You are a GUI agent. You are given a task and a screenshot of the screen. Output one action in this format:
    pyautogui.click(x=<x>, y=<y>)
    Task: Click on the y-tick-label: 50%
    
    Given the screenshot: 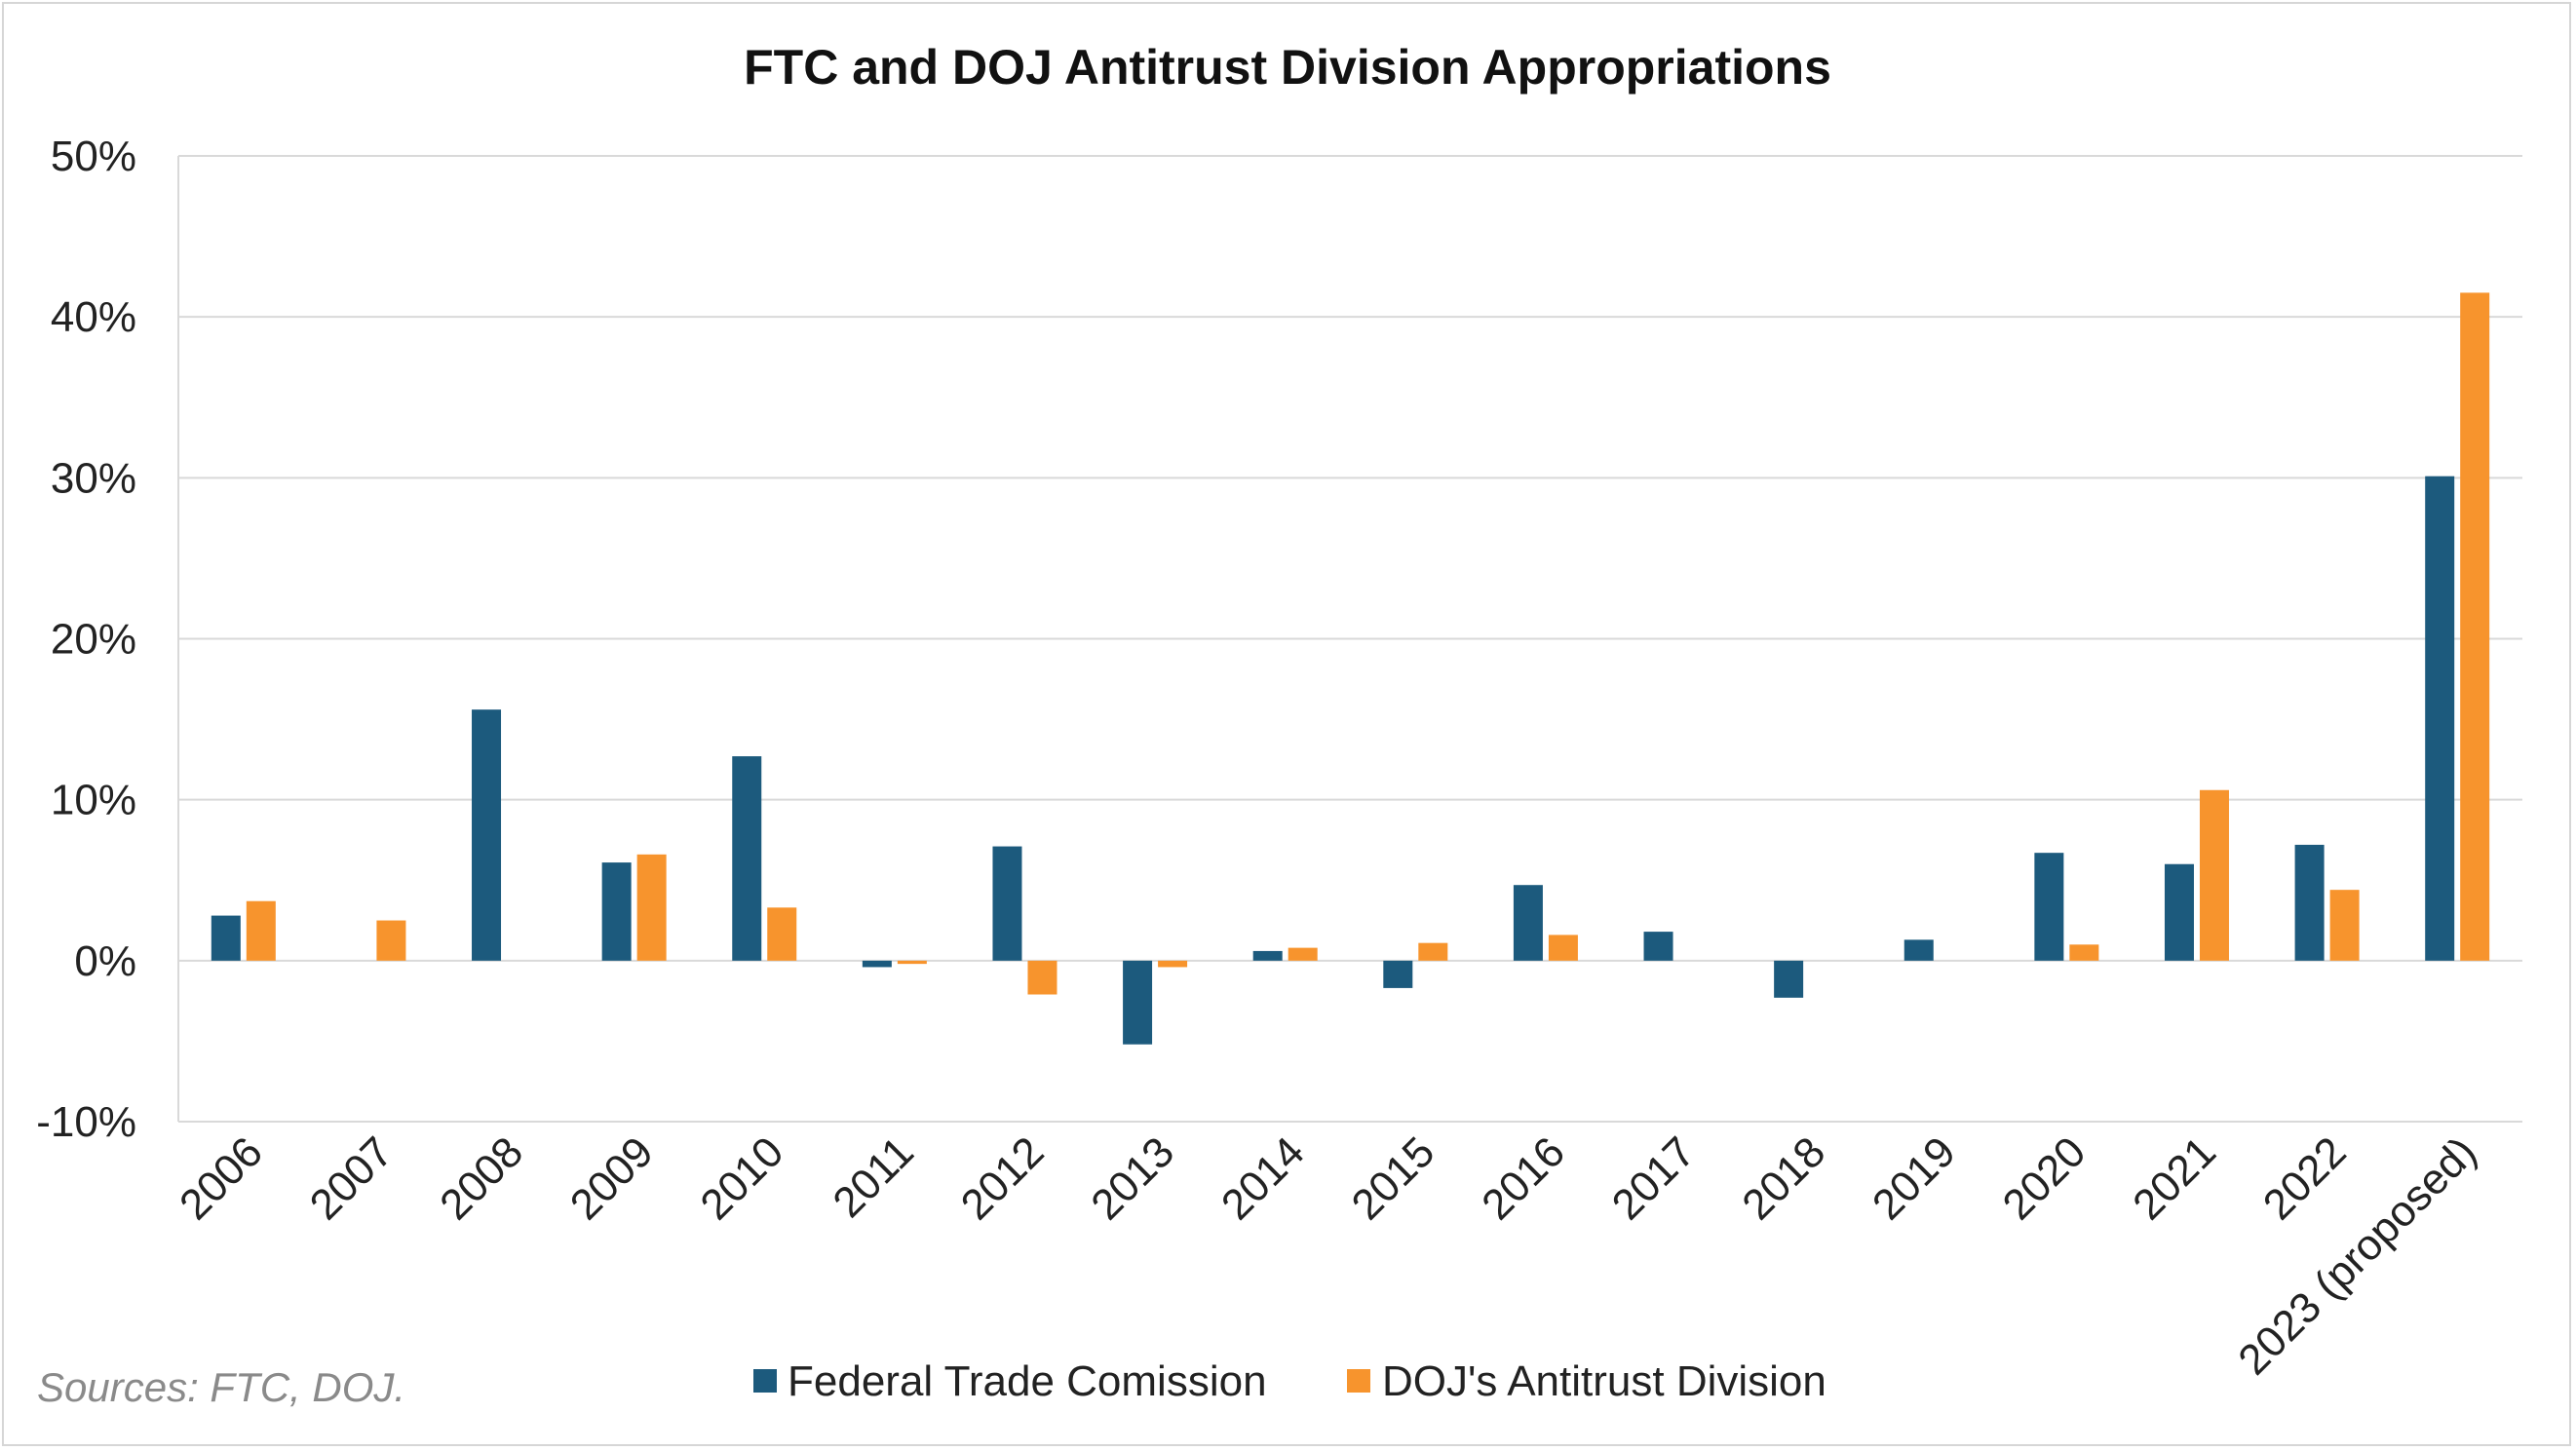 What is the action you would take?
    pyautogui.click(x=93, y=156)
    